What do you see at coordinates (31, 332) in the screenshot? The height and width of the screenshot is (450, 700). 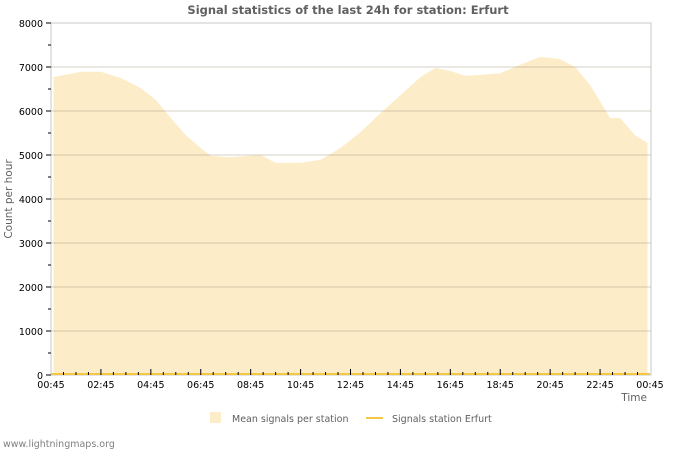 I see `y-tick-label: 1000` at bounding box center [31, 332].